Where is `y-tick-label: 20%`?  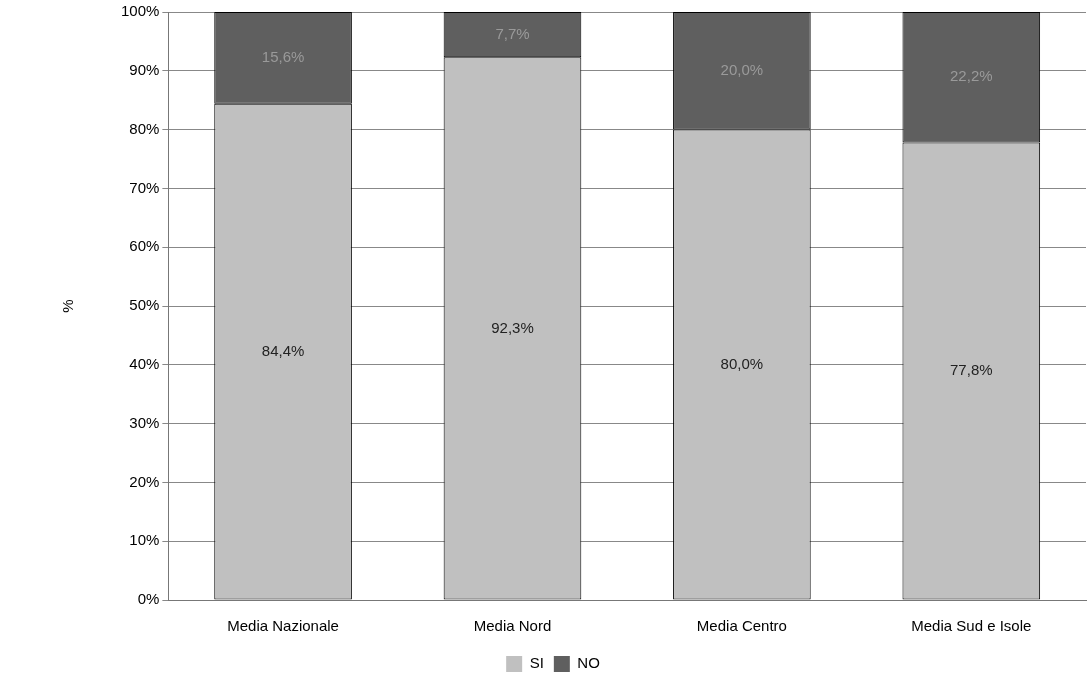
y-tick-label: 20% is located at coordinates (144, 481).